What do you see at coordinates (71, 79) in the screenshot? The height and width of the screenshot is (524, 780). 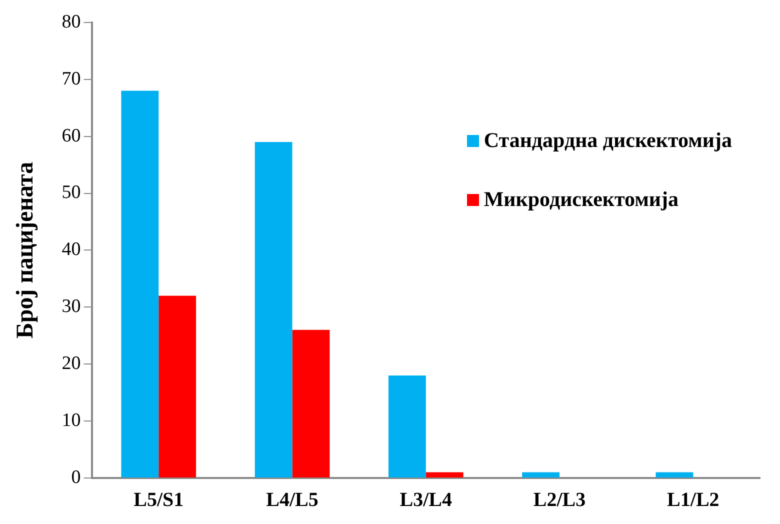 I see `y-tick-label: 70` at bounding box center [71, 79].